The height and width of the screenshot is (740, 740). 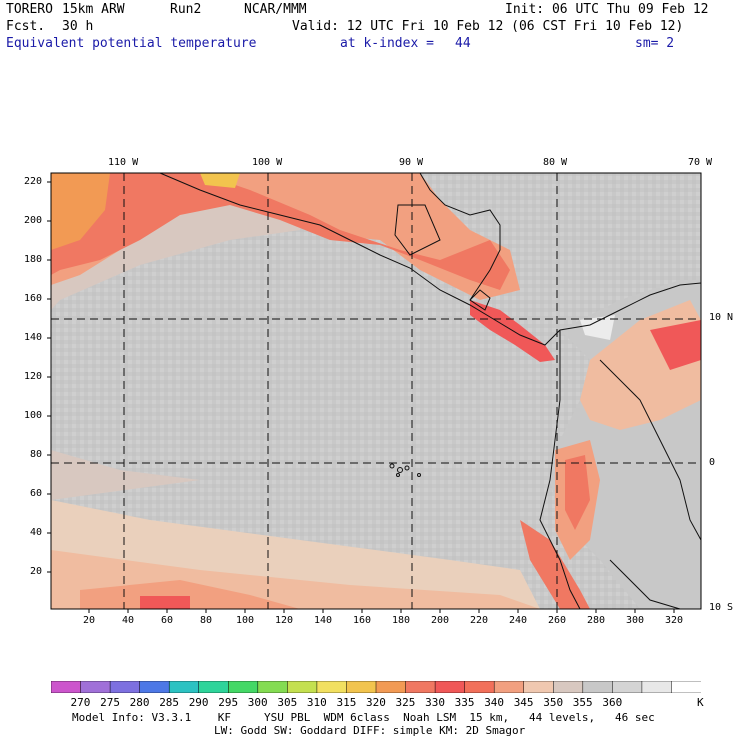 I want to click on hot-zone-north, so click(x=280, y=231).